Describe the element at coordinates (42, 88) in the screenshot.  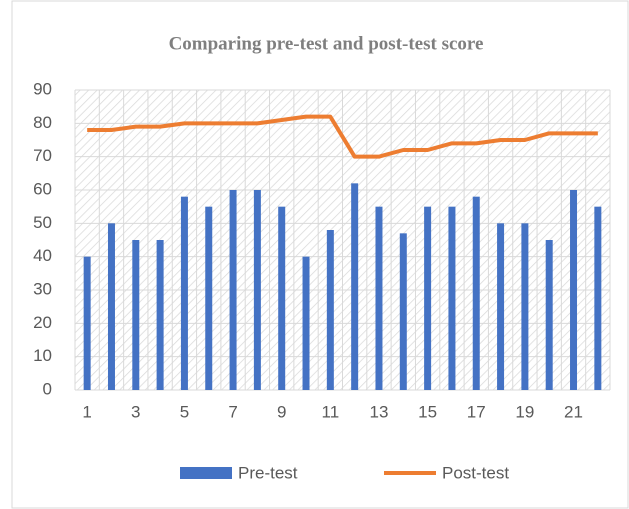
I see `y-tick-label: 90` at that location.